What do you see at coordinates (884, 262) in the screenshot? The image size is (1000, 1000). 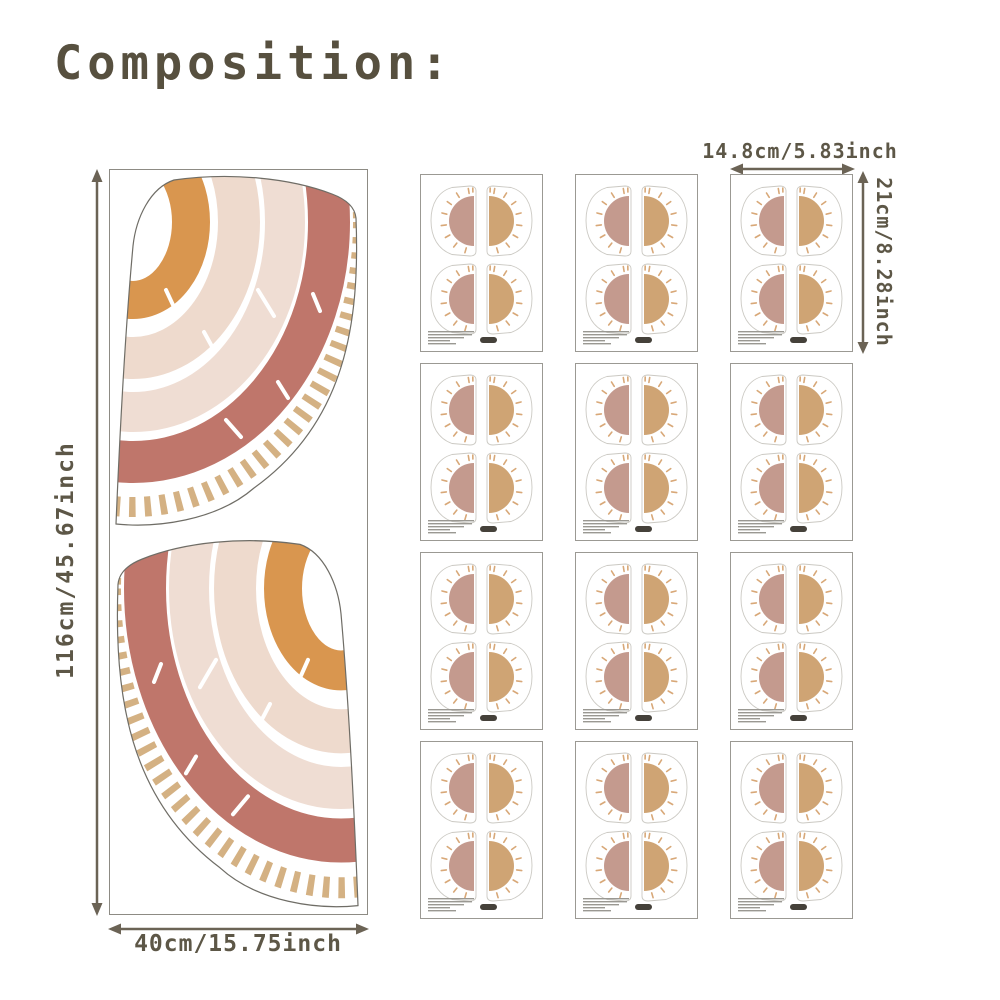 I see `sheet-height-label: 21cm/8.28inch` at bounding box center [884, 262].